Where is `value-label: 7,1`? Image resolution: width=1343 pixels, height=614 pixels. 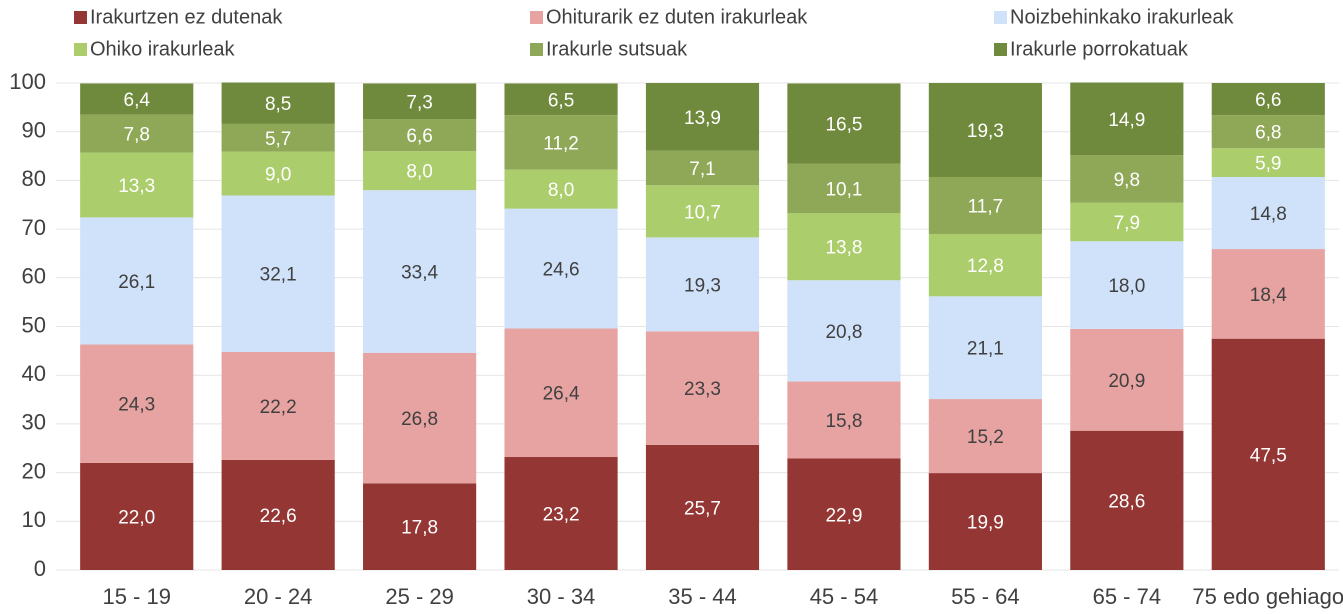 value-label: 7,1 is located at coordinates (702, 169).